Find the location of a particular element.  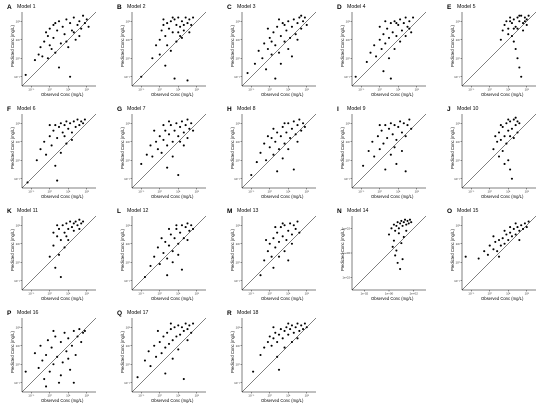

panel-title: Model 13 is located at coordinates (248, 211).